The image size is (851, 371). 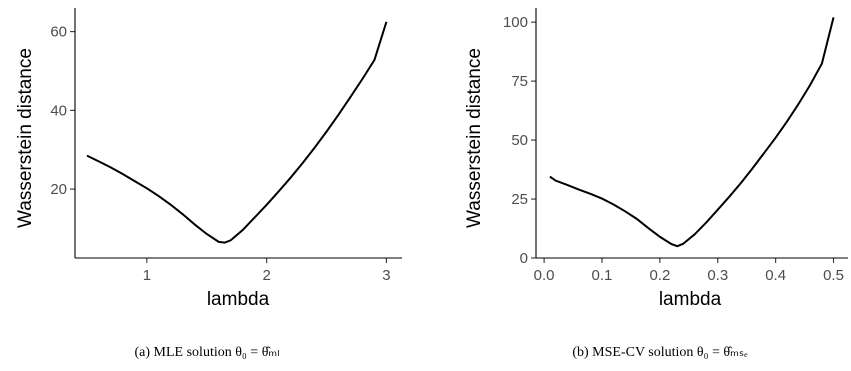 What do you see at coordinates (659, 275) in the screenshot?
I see `panel-b-x-tick-label: 0.2` at bounding box center [659, 275].